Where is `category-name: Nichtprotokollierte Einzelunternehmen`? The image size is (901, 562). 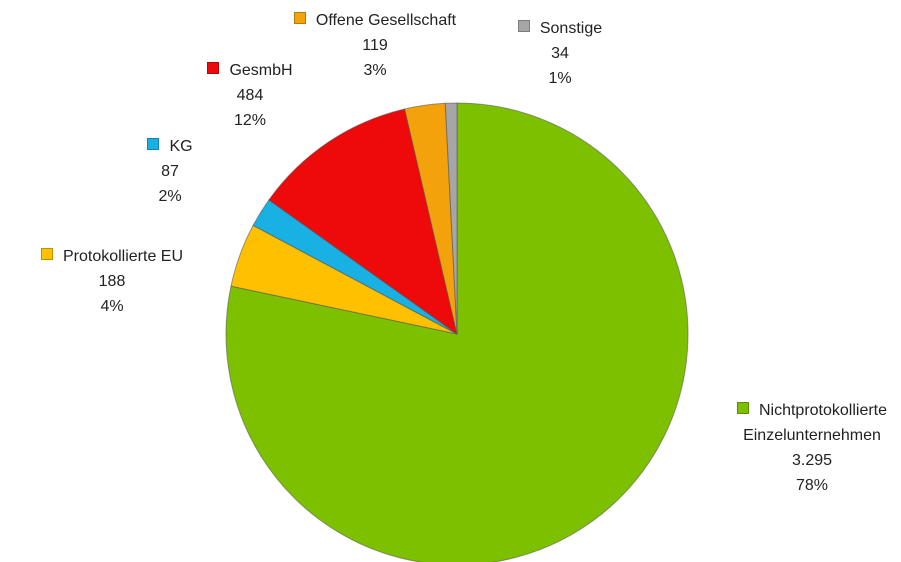 category-name: Nichtprotokollierte Einzelunternehmen is located at coordinates (815, 423).